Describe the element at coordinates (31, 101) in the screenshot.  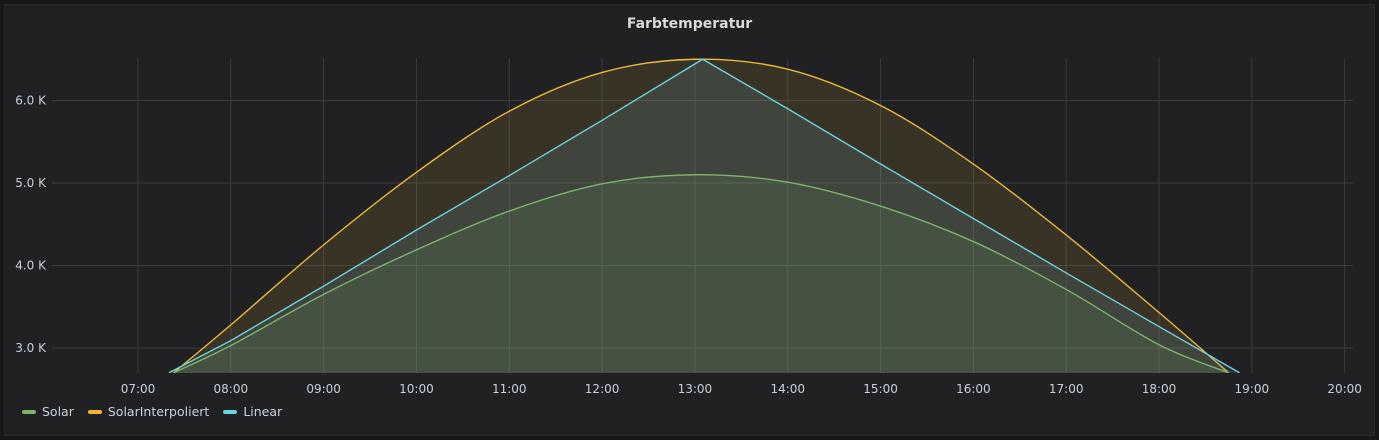
I see `y-tick-label: 6.0 K` at that location.